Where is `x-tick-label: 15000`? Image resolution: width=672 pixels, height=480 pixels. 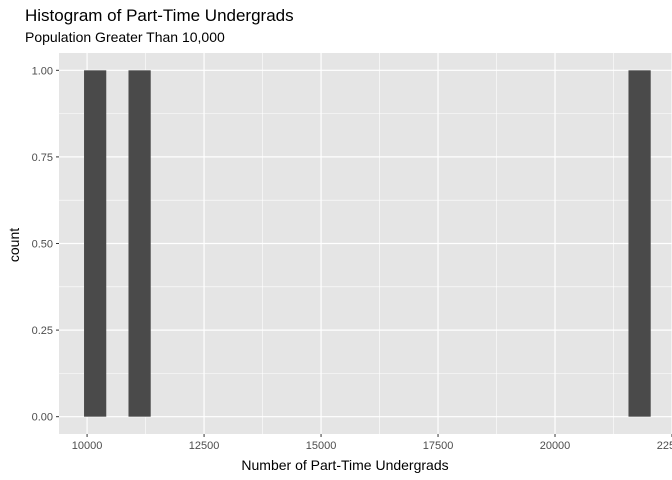
x-tick-label: 15000 is located at coordinates (321, 446).